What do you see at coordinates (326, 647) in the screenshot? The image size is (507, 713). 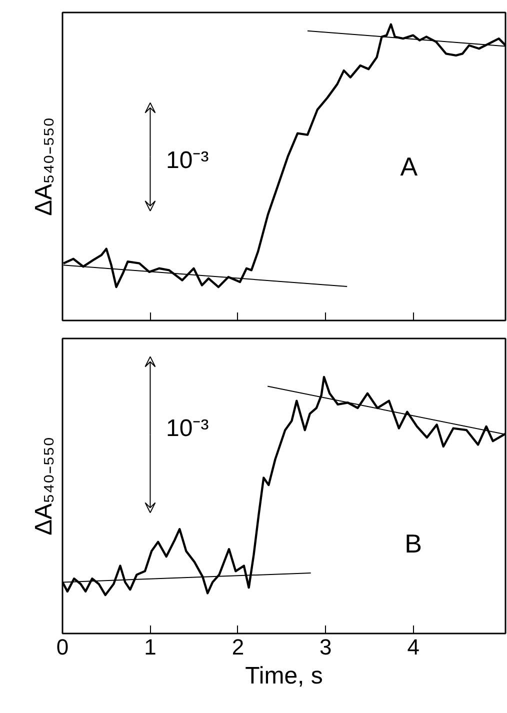 I see `x-tick-label: 3` at bounding box center [326, 647].